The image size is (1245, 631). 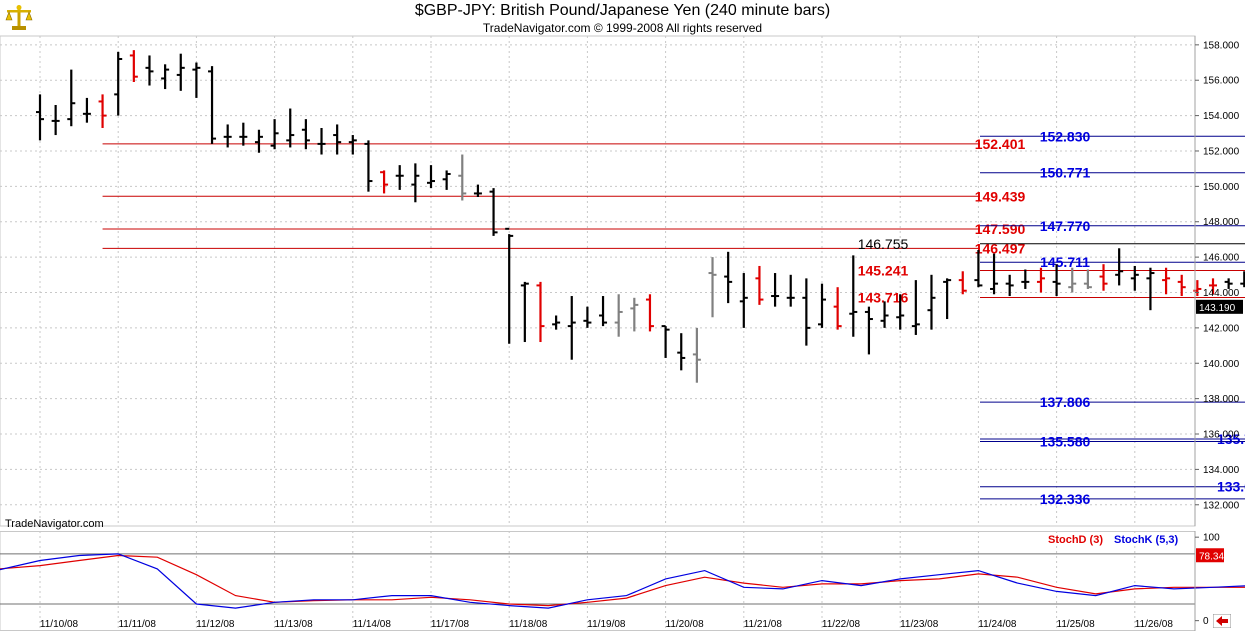 I want to click on x-axis-date-label: 11/10/08, so click(x=59, y=624).